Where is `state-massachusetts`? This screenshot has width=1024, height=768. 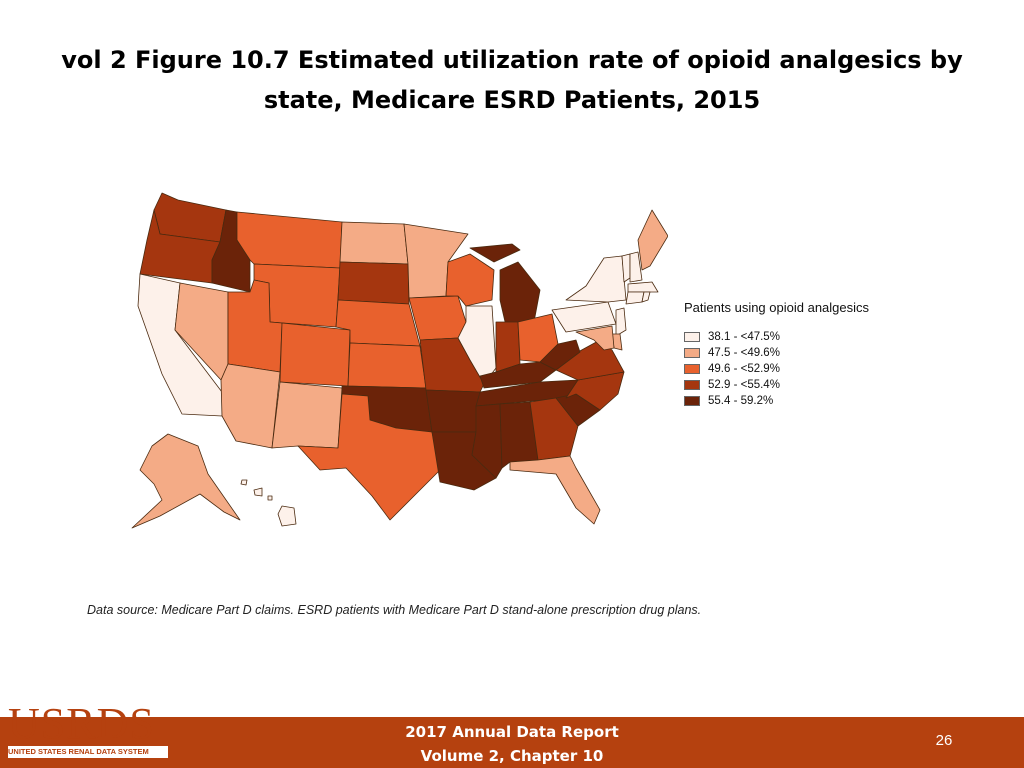
state-massachusetts is located at coordinates (643, 287).